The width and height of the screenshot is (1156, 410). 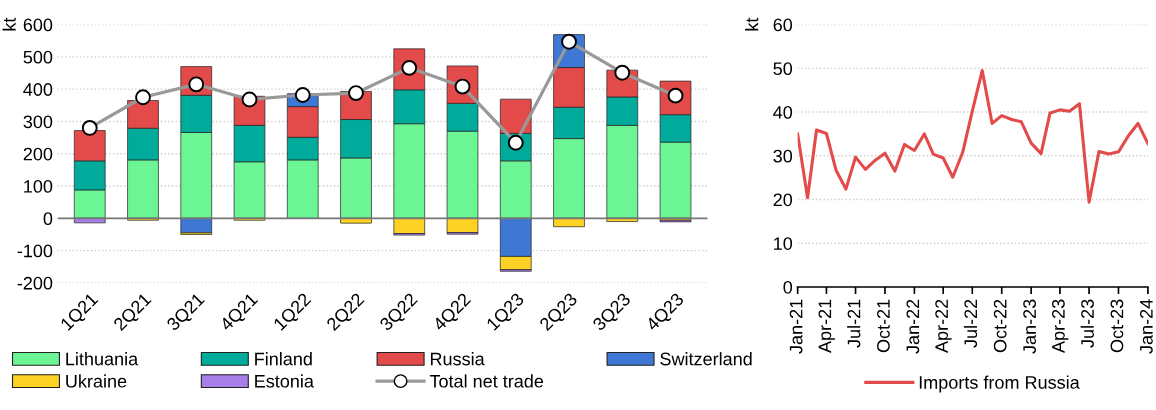 I want to click on x-tick-label: Jan-23, so click(x=1029, y=326).